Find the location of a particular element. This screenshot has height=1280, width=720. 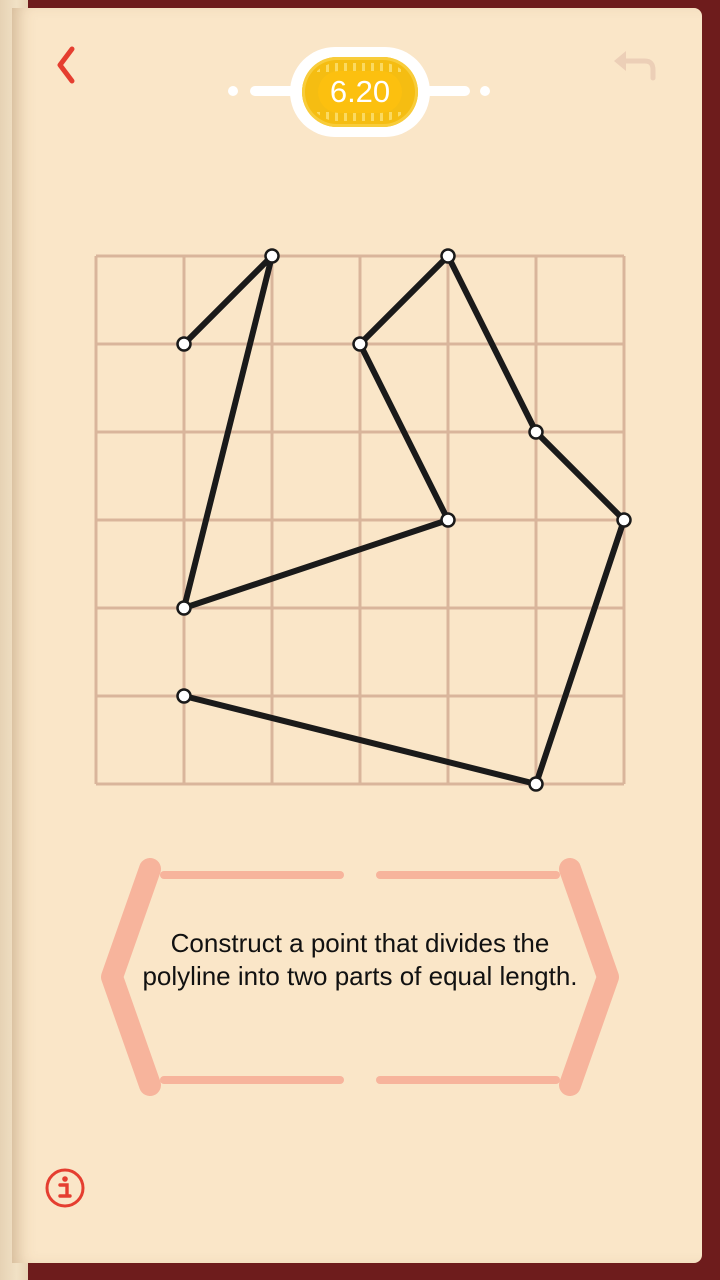

undo-icon is located at coordinates (635, 66).